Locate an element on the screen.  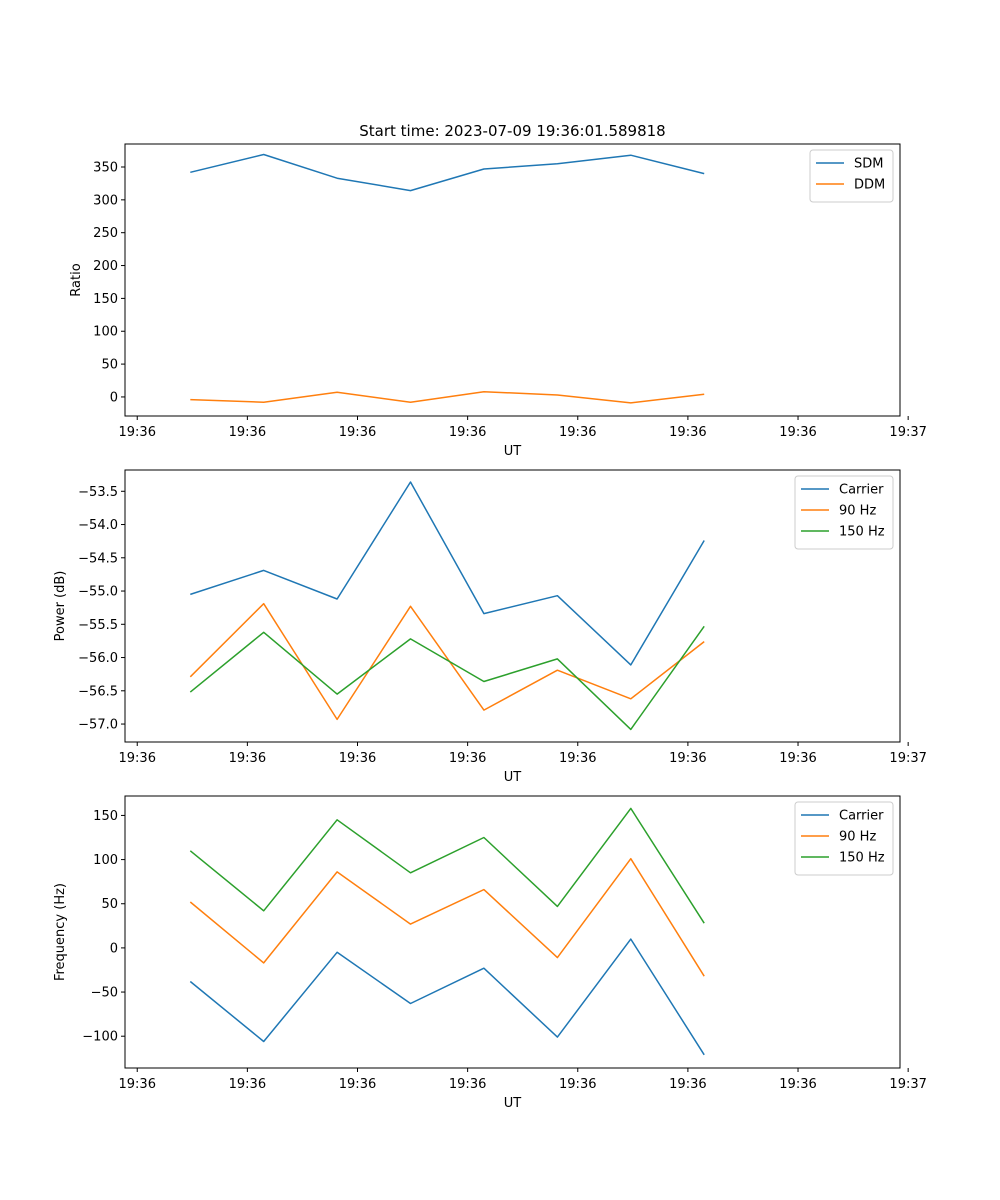
y-tick-label: −54.0 is located at coordinates (98, 525).